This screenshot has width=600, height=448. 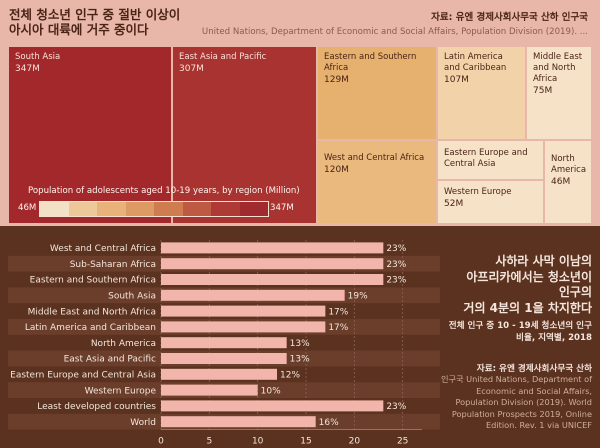 What do you see at coordinates (475, 62) in the screenshot?
I see `treemap-tile-name: Latin America and Caribbean` at bounding box center [475, 62].